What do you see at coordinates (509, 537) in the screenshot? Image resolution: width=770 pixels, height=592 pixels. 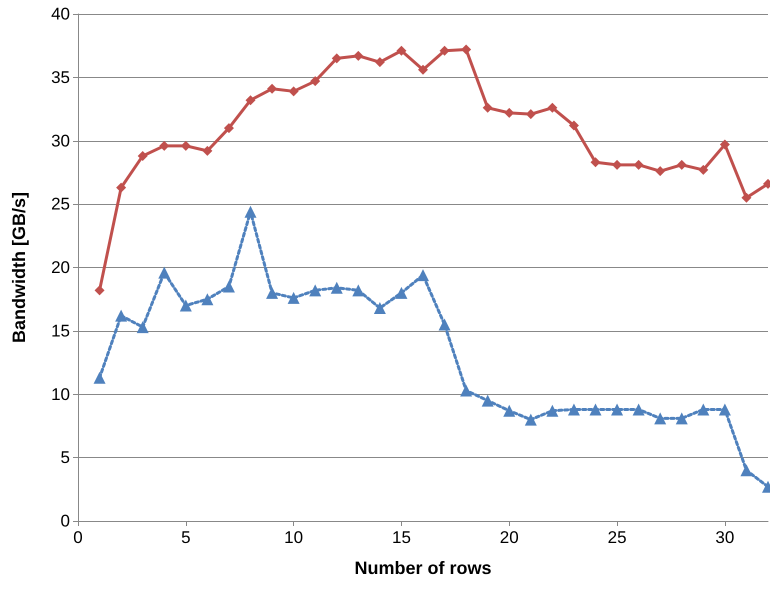 I see `x-tick-label: 20` at bounding box center [509, 537].